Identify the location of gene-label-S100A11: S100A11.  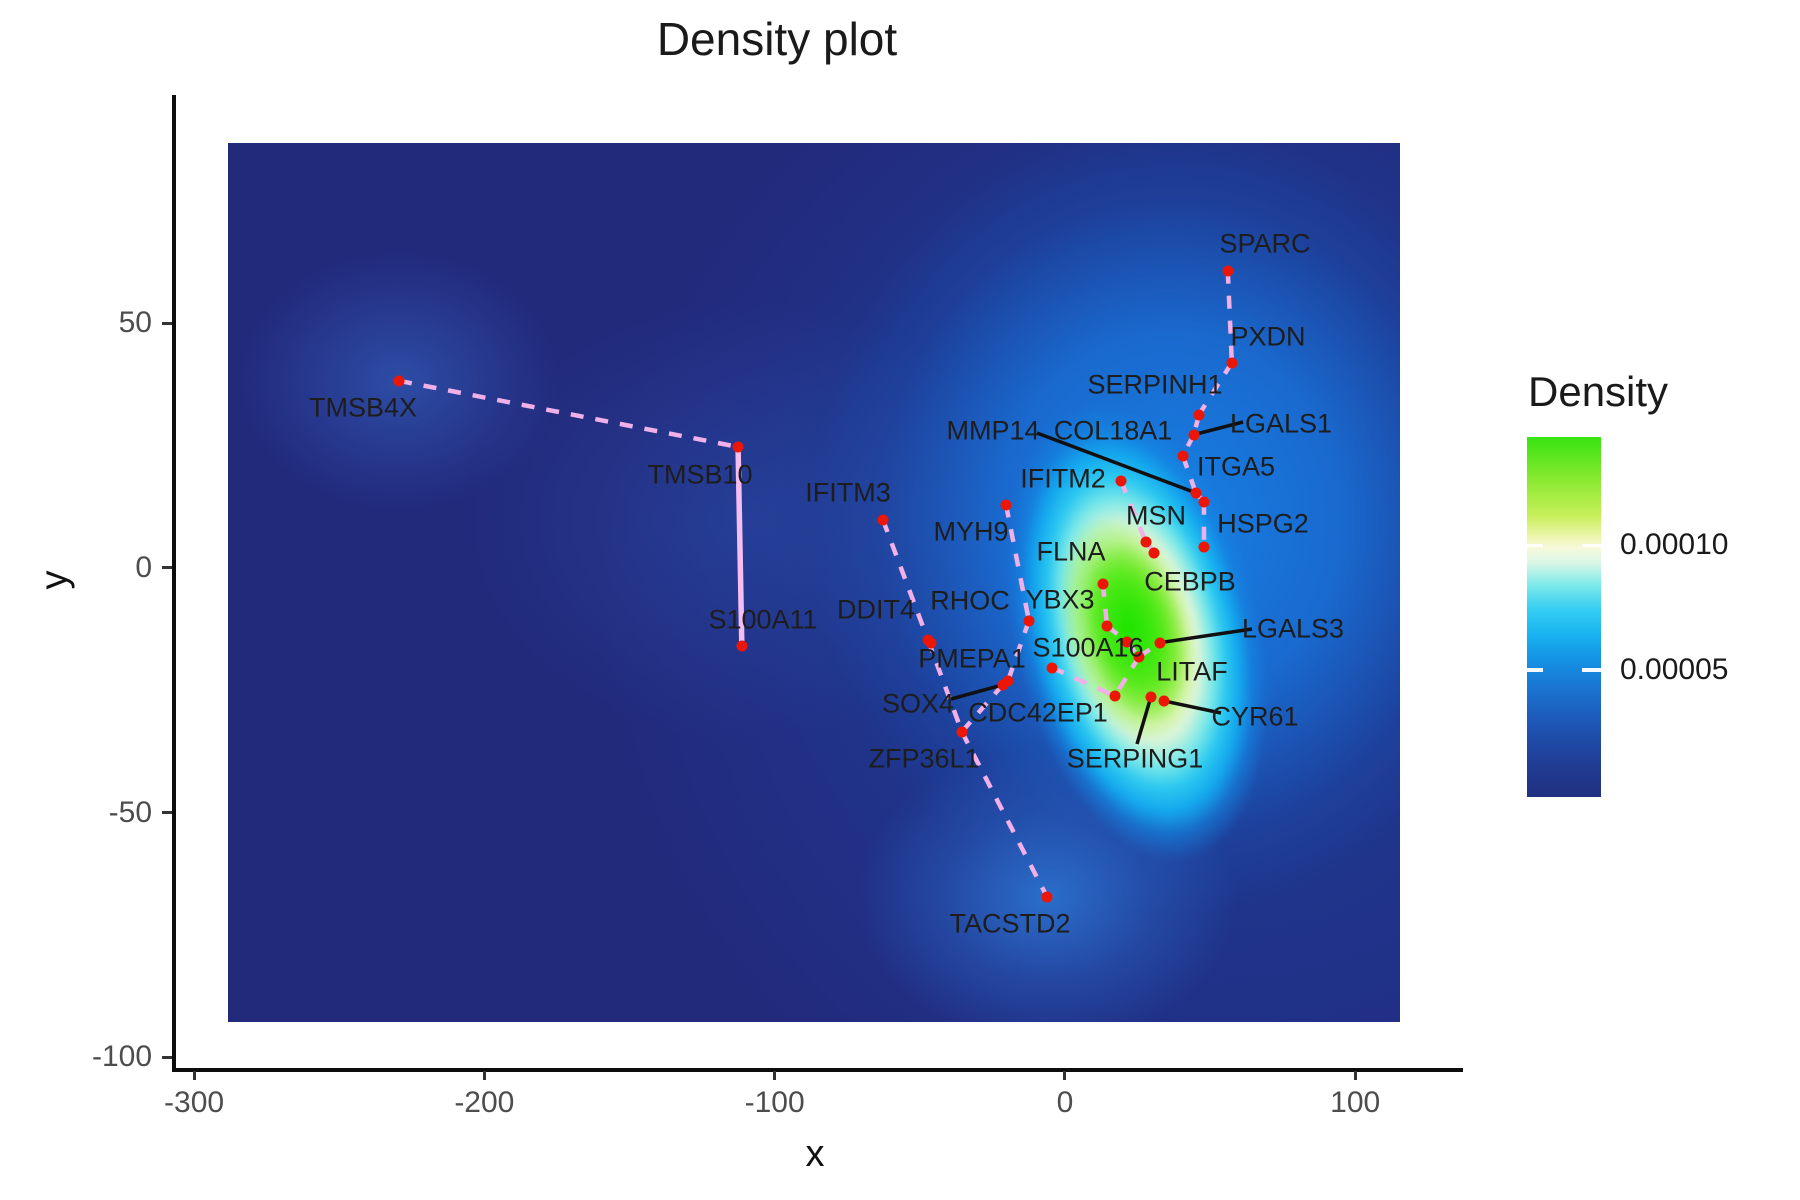
(763, 619).